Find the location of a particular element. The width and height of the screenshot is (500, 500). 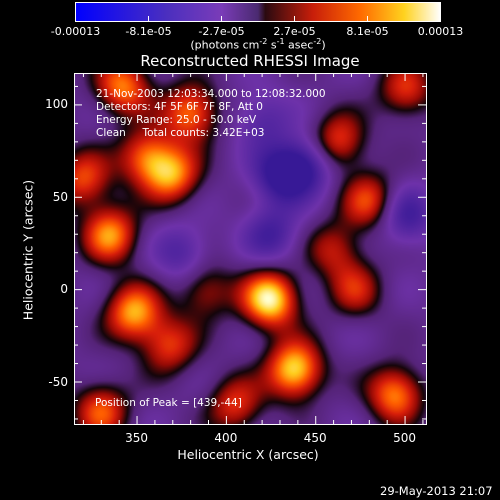

colorbar-tick-label: 8.1e-05 is located at coordinates (367, 31).